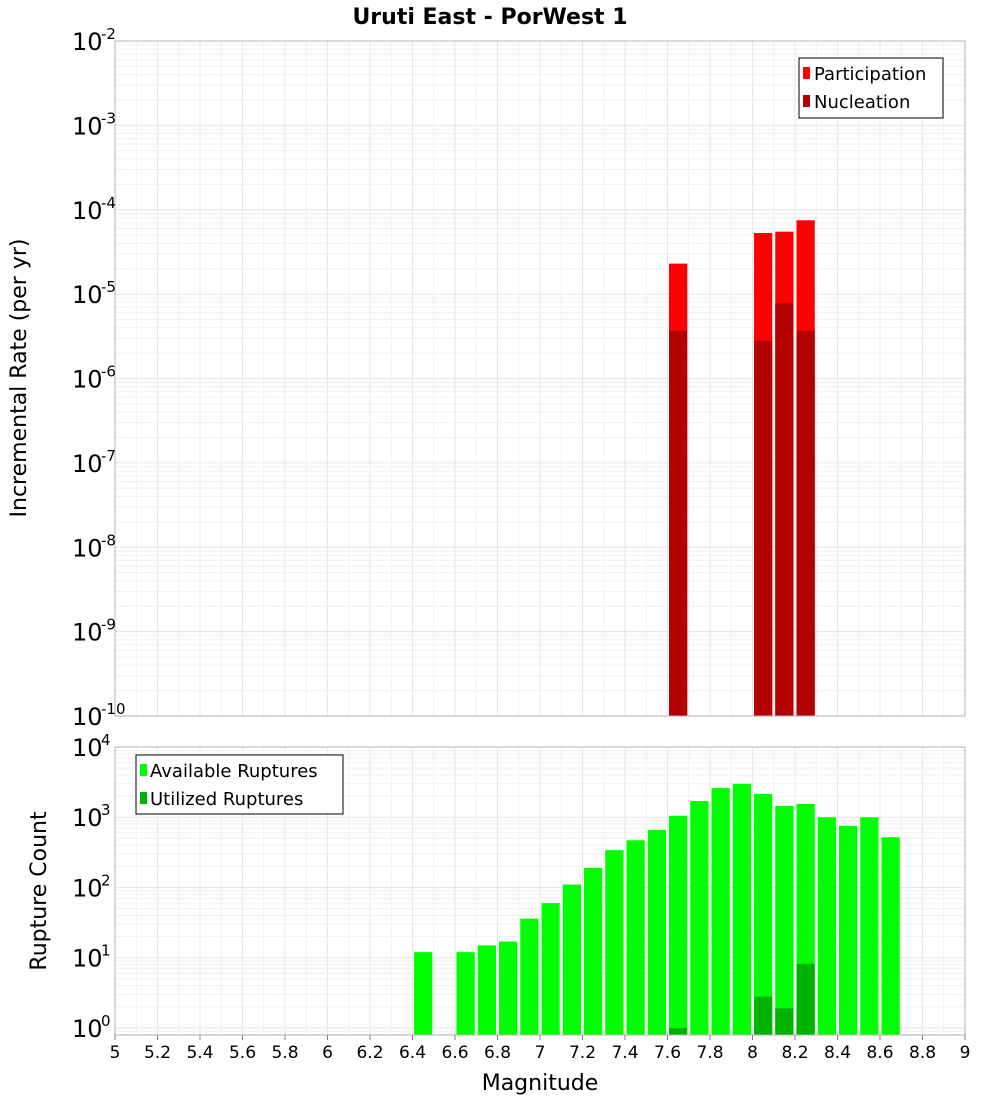  I want to click on x-tick-label: 6.4, so click(412, 1053).